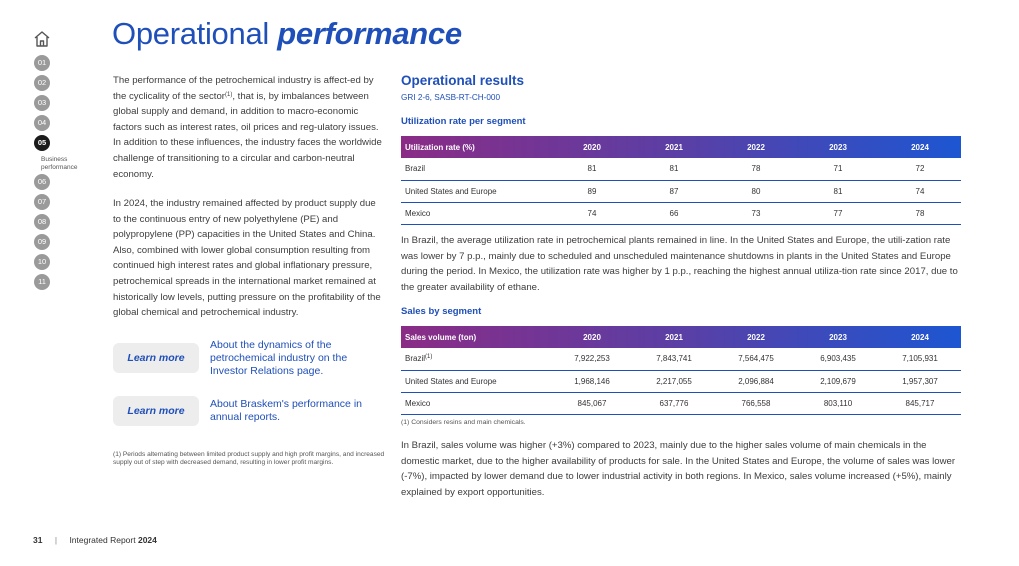  I want to click on table-cell: 7,105,931, so click(920, 359).